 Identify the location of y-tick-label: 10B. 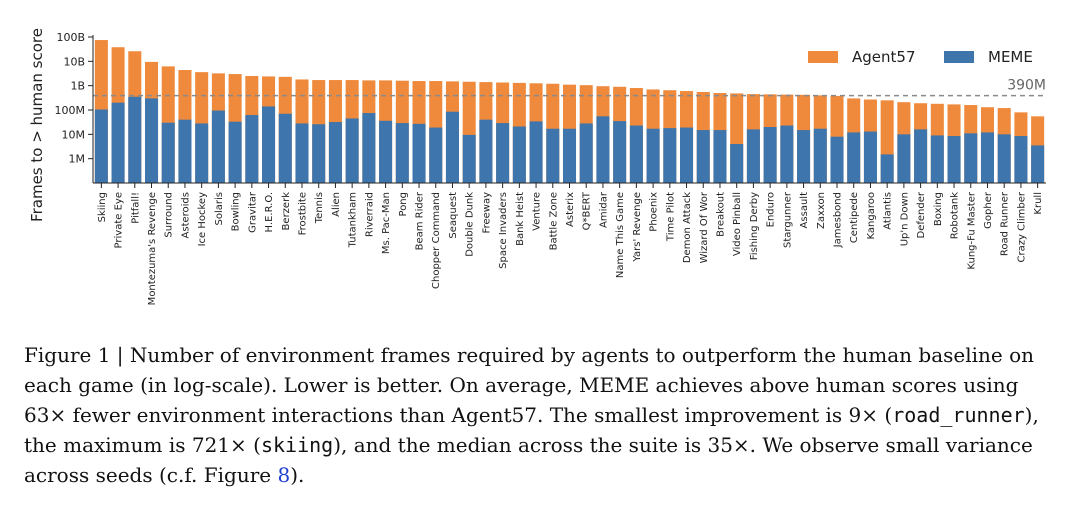
(74, 61).